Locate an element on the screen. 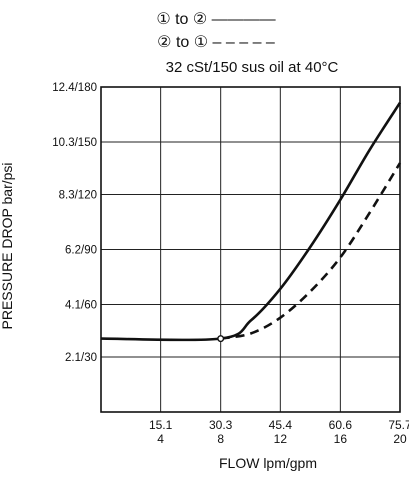 The height and width of the screenshot is (480, 409). x-tick-label-gpm-4: 20 is located at coordinates (400, 439).